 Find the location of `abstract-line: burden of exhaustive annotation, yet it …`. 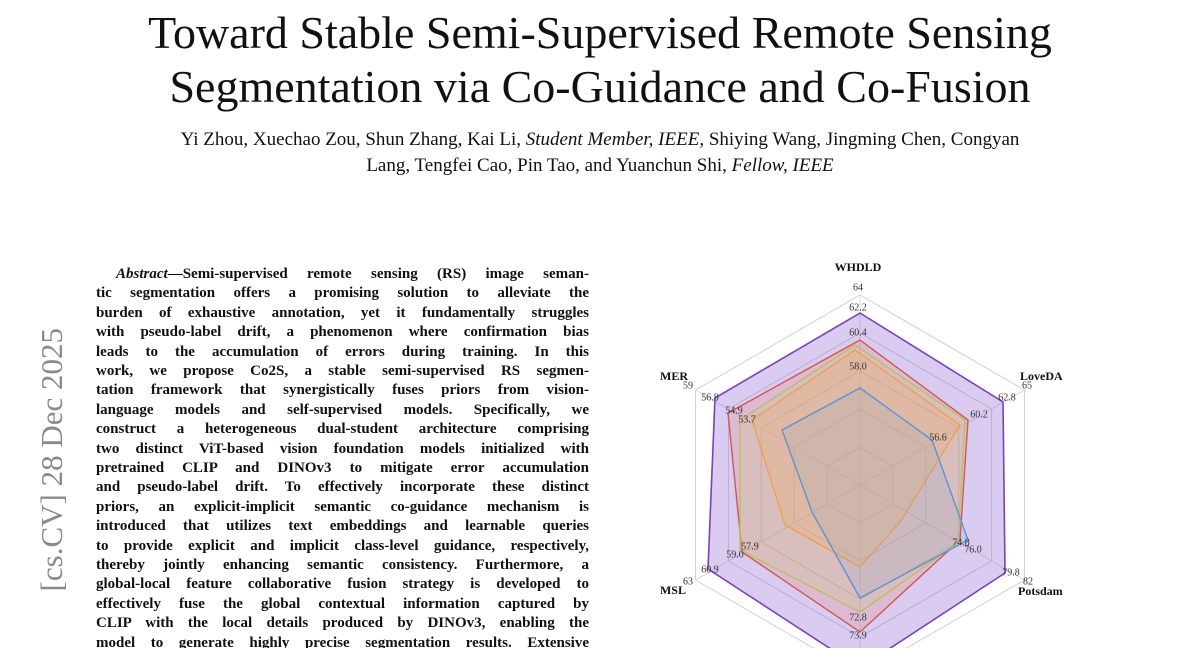

abstract-line: burden of exhaustive annotation, yet it … is located at coordinates (342, 313).